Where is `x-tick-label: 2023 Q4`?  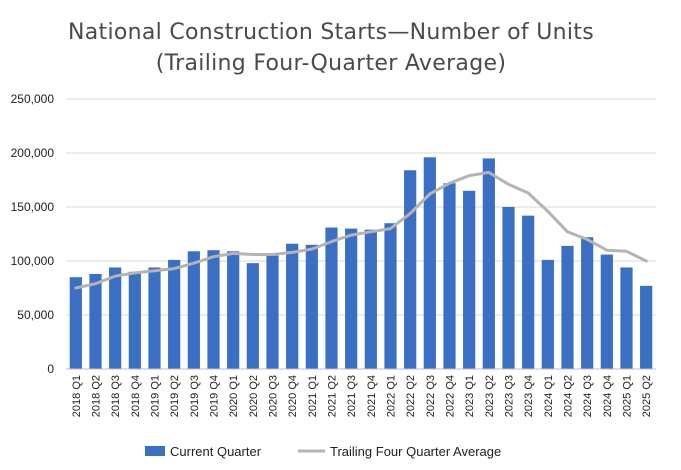 x-tick-label: 2023 Q4 is located at coordinates (529, 396).